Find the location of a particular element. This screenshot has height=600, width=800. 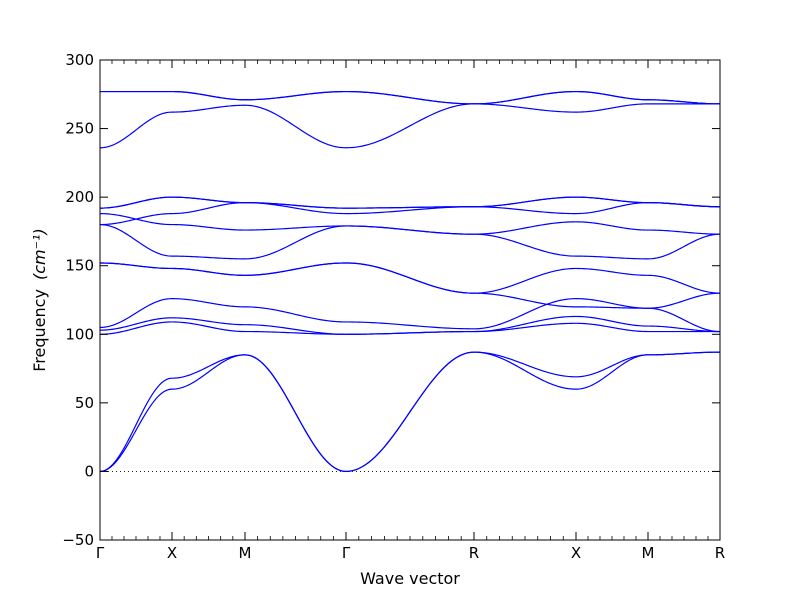

y-axis-title: Frequency (cm⁻¹) is located at coordinates (39, 299).